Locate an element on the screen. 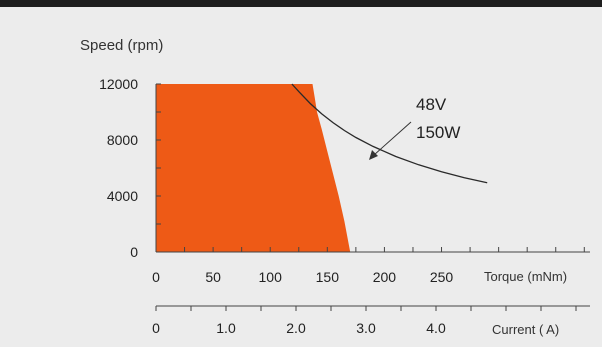  top-bar is located at coordinates (301, 3).